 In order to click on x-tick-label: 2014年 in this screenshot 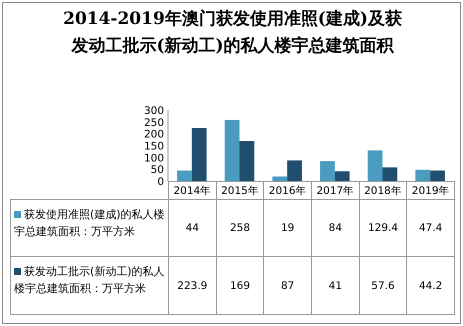, I will do `click(192, 190)`.